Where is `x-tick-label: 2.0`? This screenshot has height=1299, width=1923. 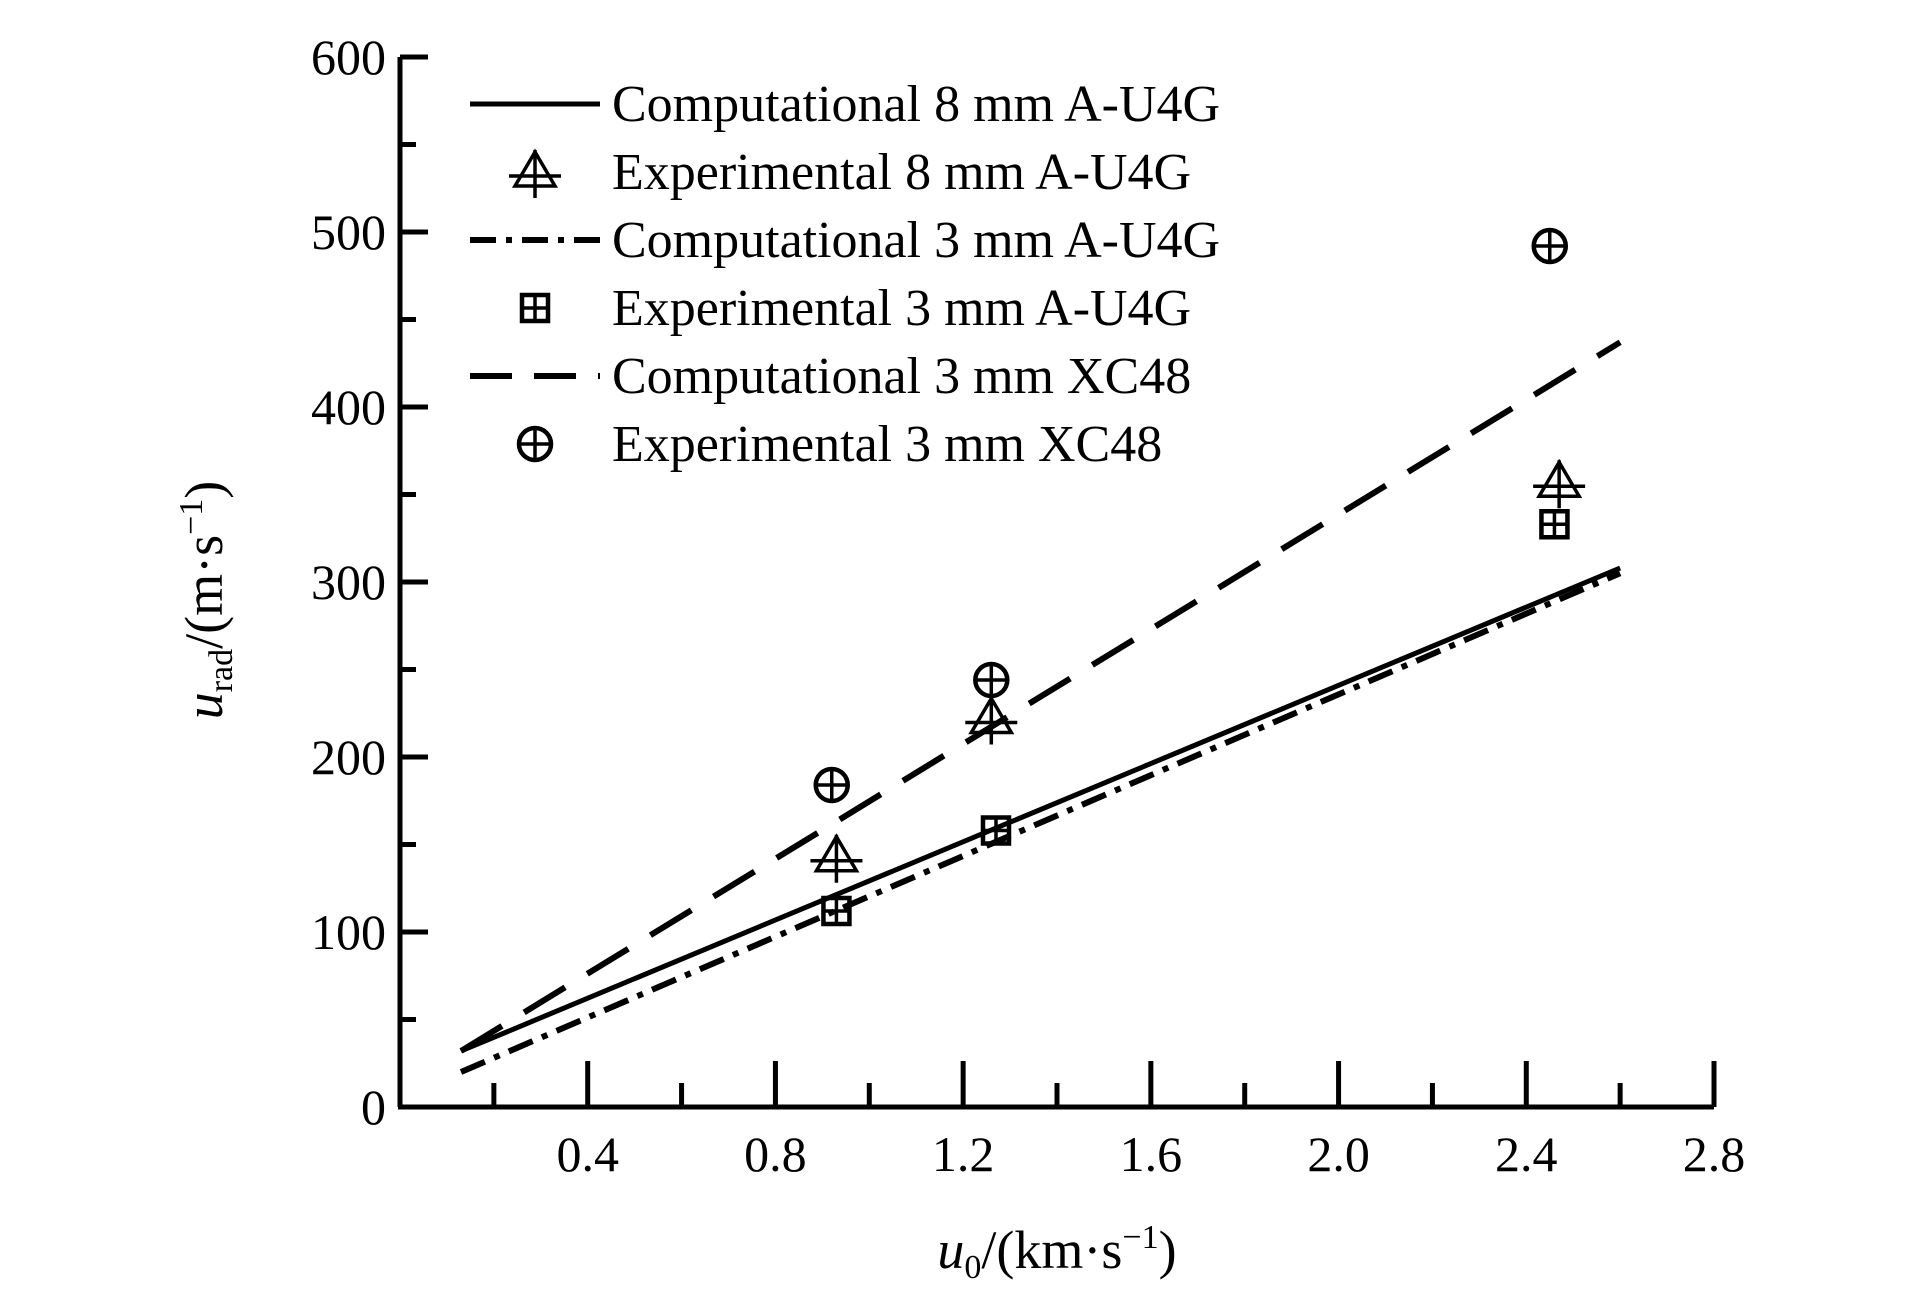
x-tick-label: 2.0 is located at coordinates (1338, 1154).